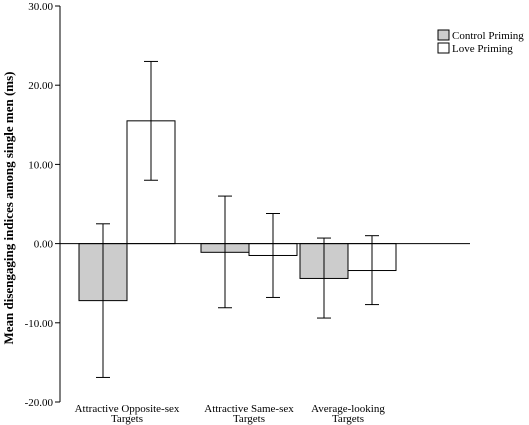  What do you see at coordinates (44, 245) in the screenshot?
I see `y-tick-label: 0.00` at bounding box center [44, 245].